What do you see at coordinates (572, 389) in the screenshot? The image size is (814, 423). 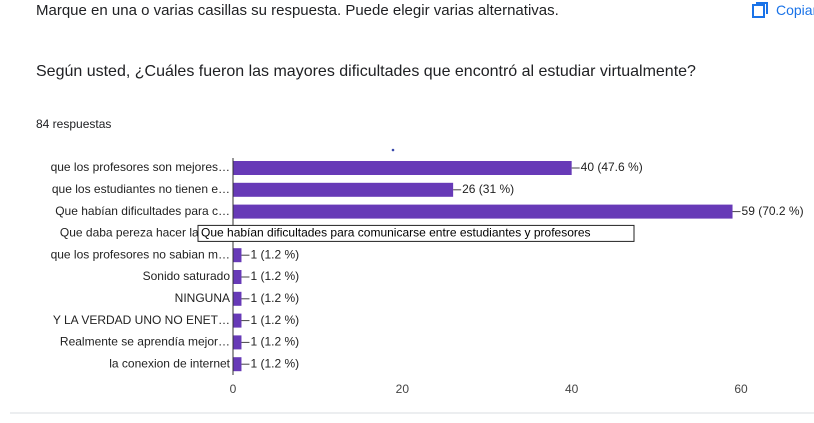 I see `x-tick-label: 40` at bounding box center [572, 389].